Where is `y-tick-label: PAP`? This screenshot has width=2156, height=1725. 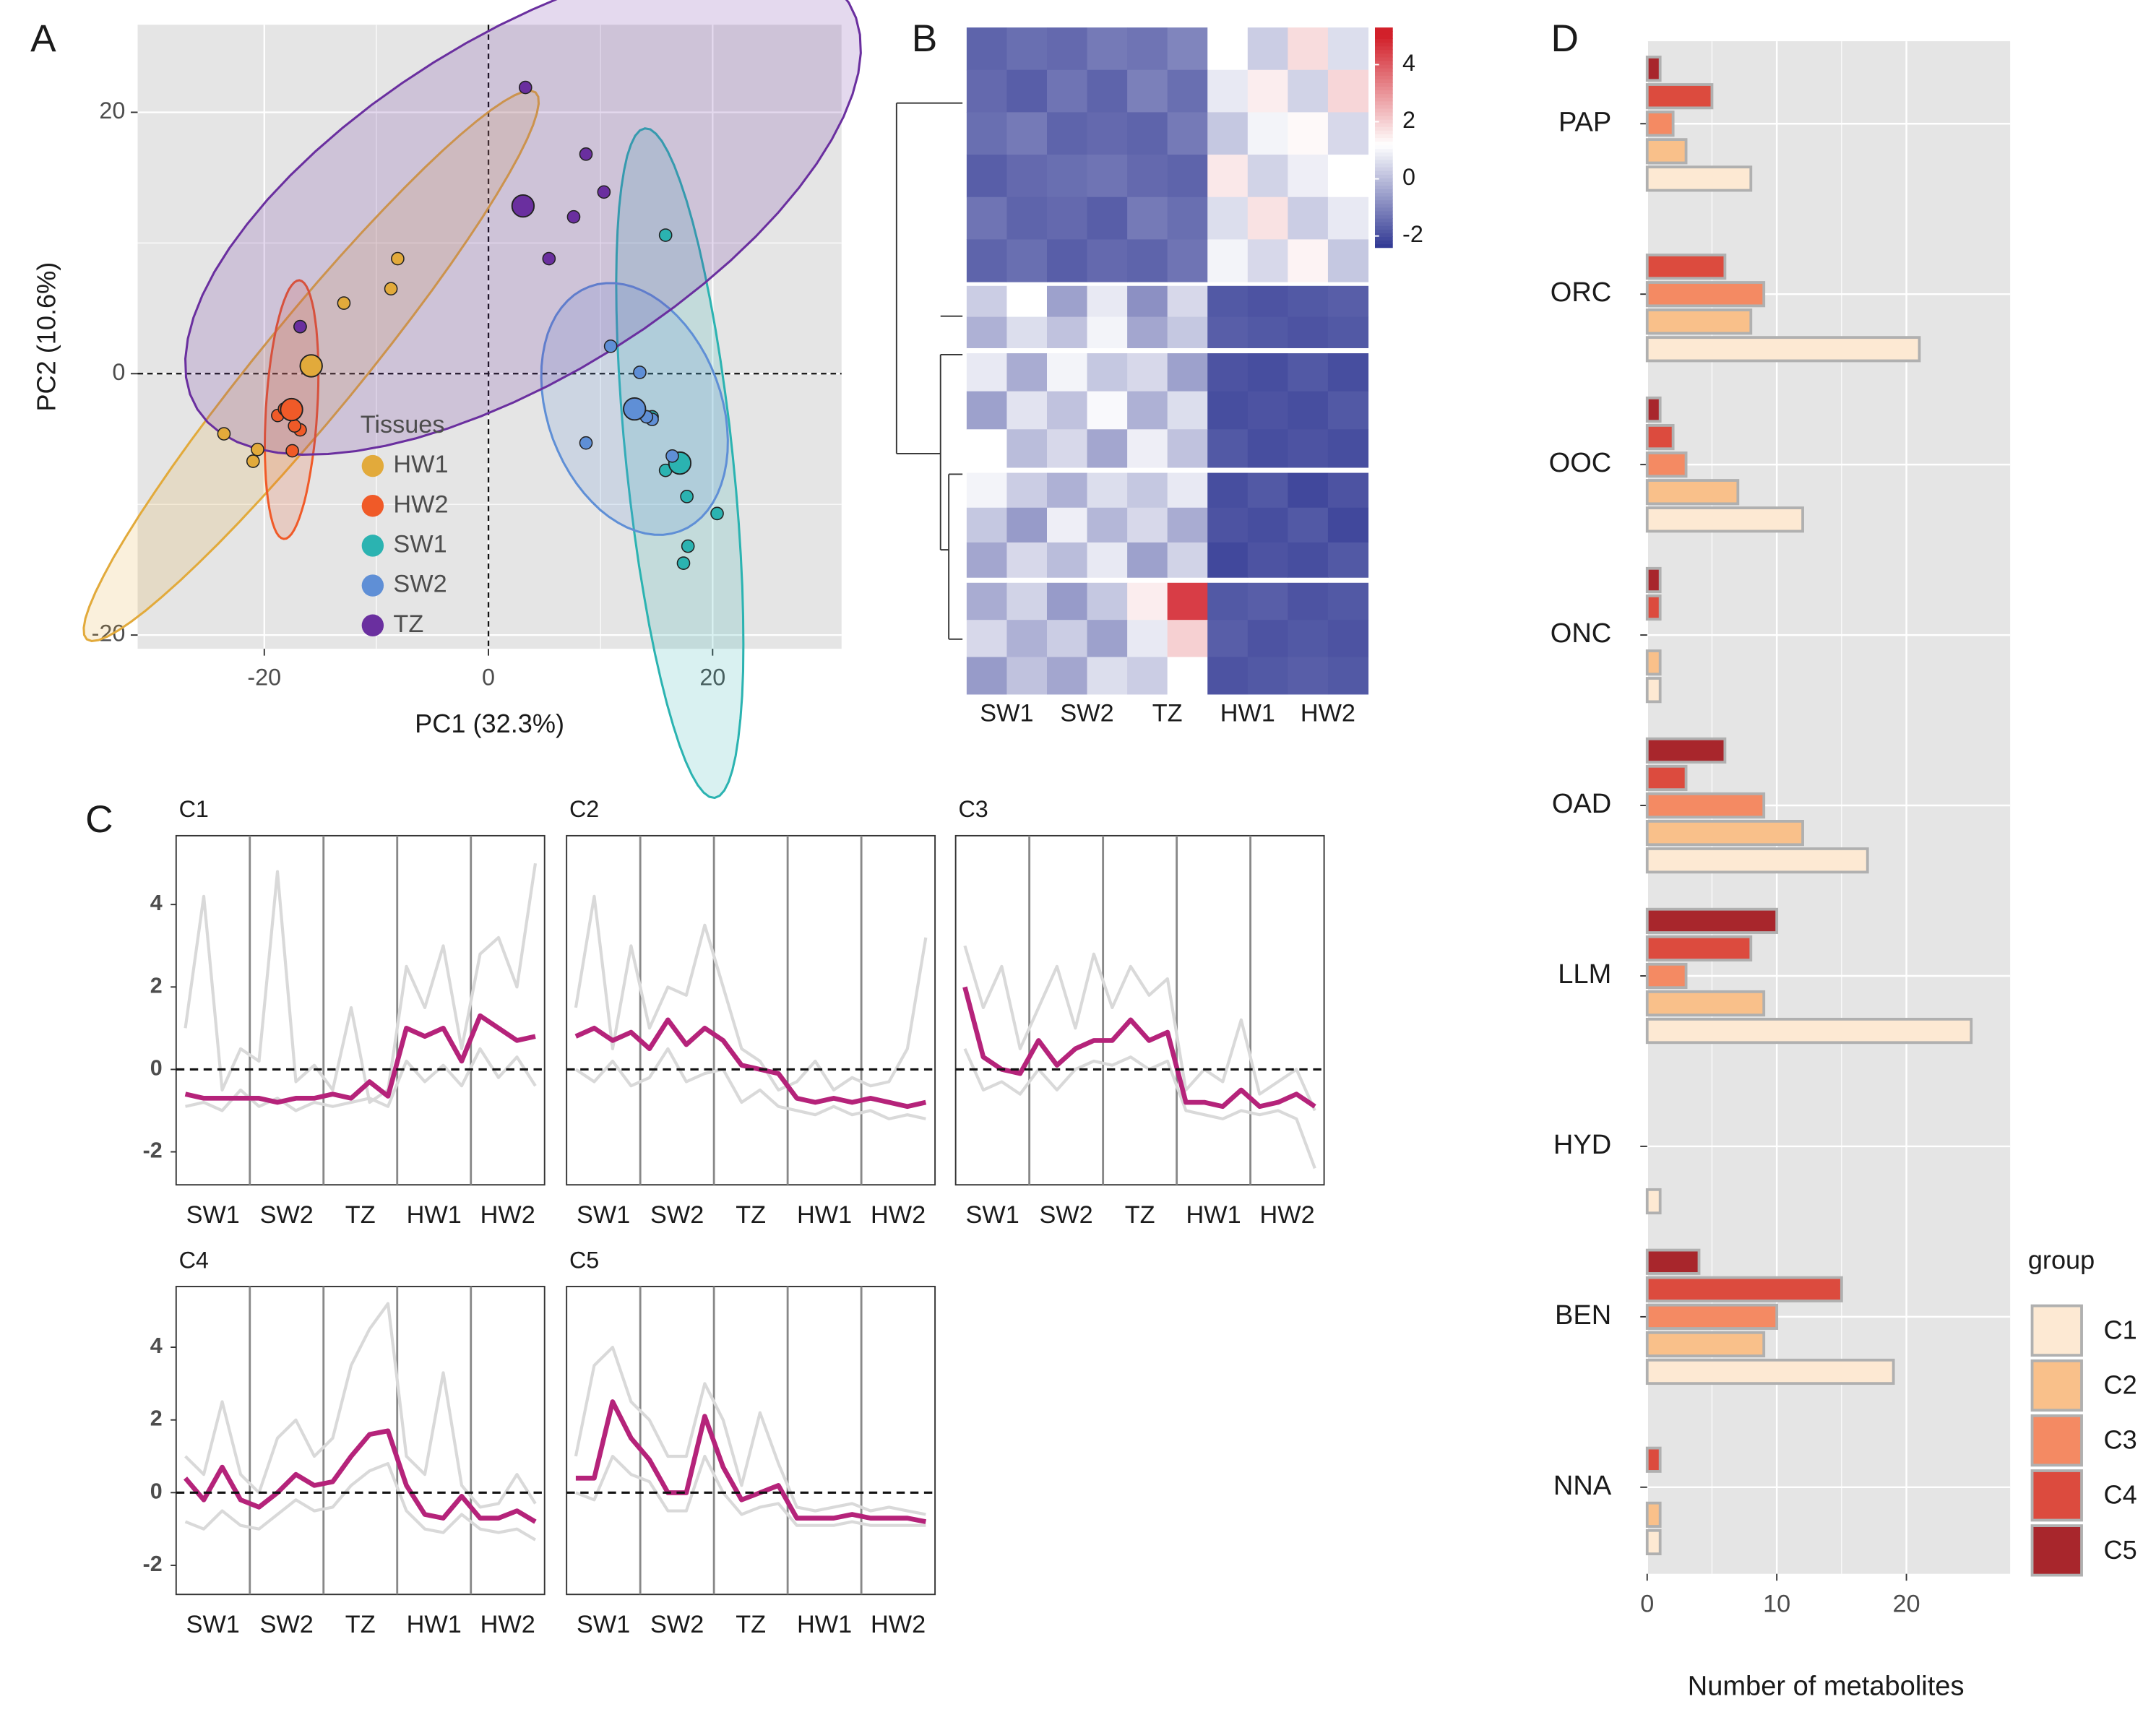
y-tick-label: PAP is located at coordinates (1584, 122).